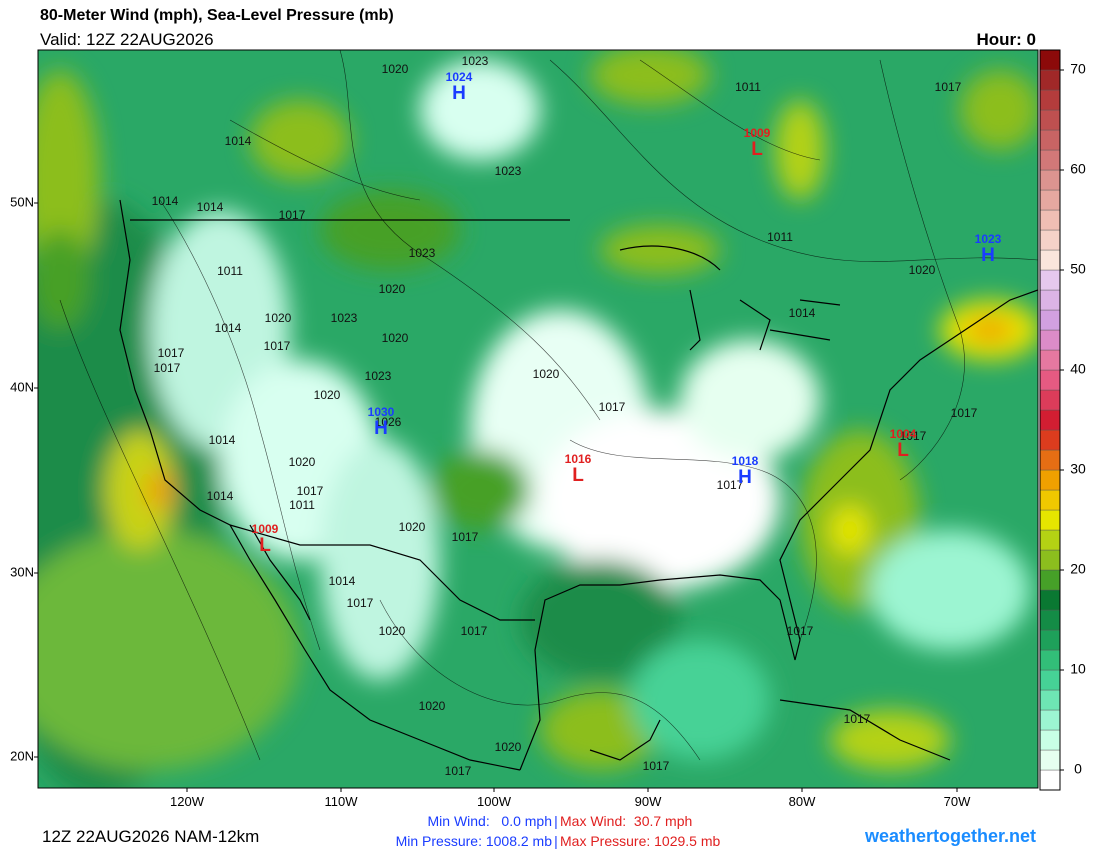 The height and width of the screenshot is (850, 1100). Describe the element at coordinates (381, 412) in the screenshot. I see `high-pressure-value: 1030` at that location.